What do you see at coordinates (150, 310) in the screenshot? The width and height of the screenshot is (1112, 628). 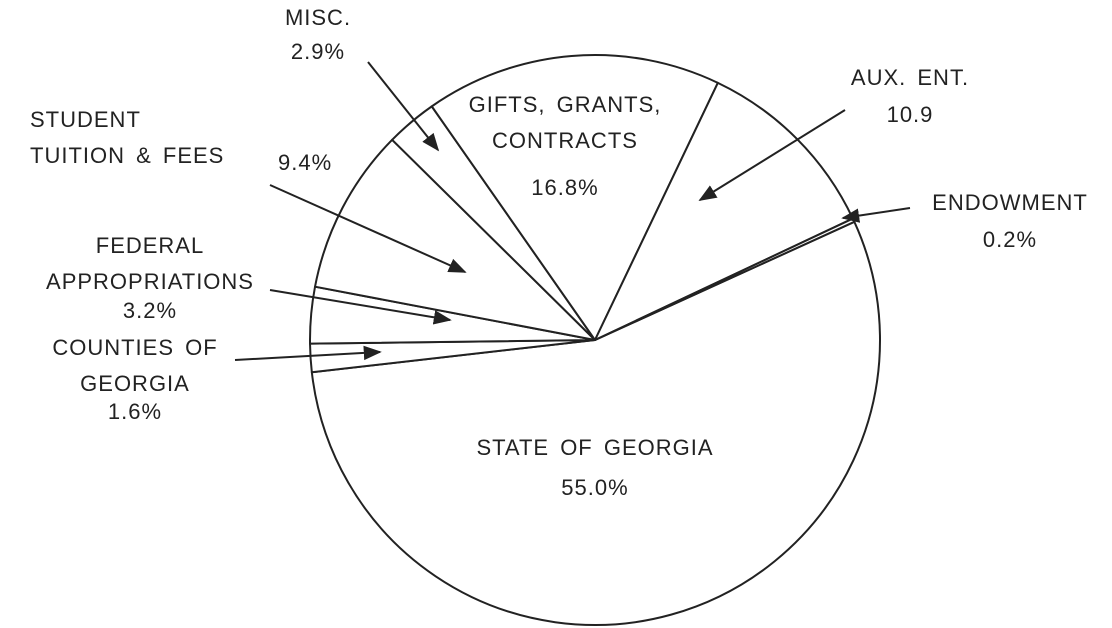 I see `value-label: 3.2%` at bounding box center [150, 310].